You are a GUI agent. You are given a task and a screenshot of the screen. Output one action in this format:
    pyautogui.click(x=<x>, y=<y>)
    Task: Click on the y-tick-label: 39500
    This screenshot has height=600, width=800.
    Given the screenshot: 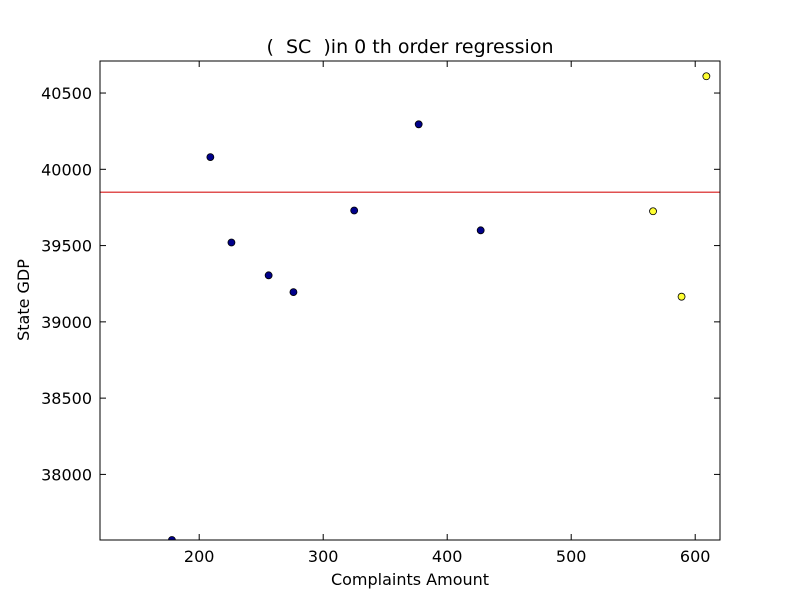 What is the action you would take?
    pyautogui.click(x=66, y=246)
    